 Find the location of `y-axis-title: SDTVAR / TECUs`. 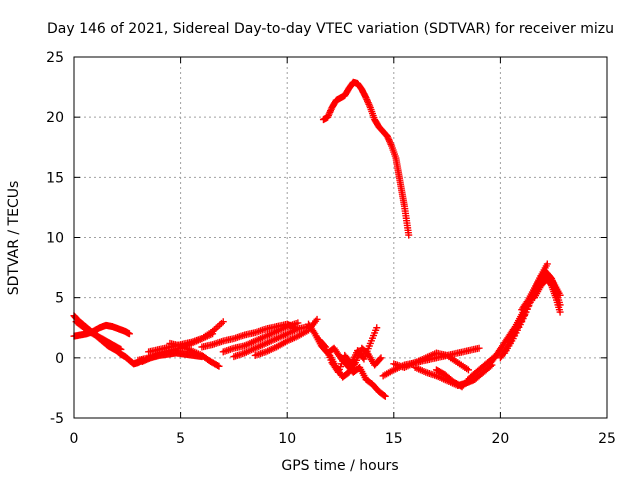

y-axis-title: SDTVAR / TECUs is located at coordinates (14, 238).